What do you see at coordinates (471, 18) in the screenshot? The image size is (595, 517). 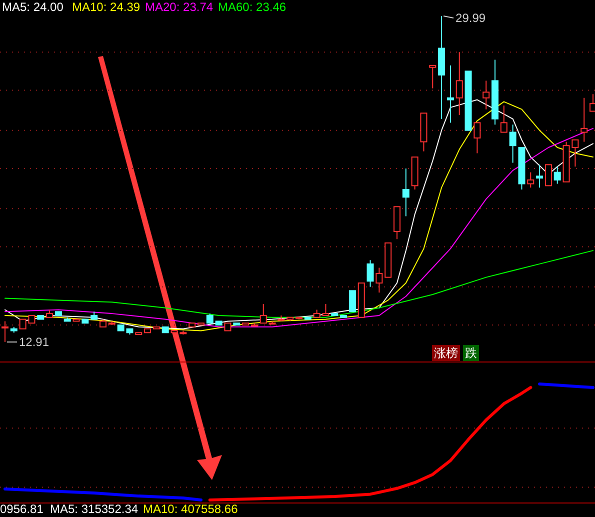 I see `annotation: 29.99` at bounding box center [471, 18].